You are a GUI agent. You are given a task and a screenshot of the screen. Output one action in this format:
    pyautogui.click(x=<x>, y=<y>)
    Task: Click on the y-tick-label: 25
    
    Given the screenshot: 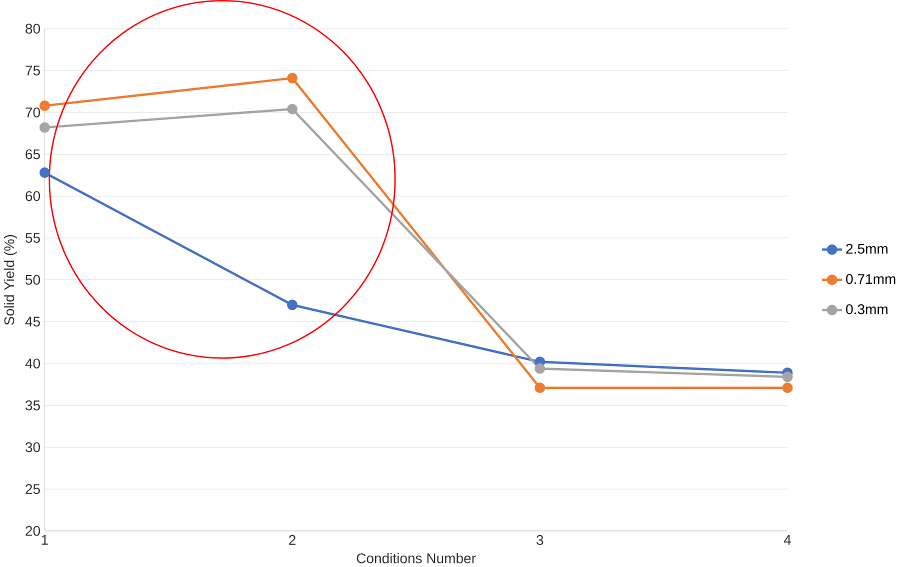 What is the action you would take?
    pyautogui.click(x=33, y=489)
    